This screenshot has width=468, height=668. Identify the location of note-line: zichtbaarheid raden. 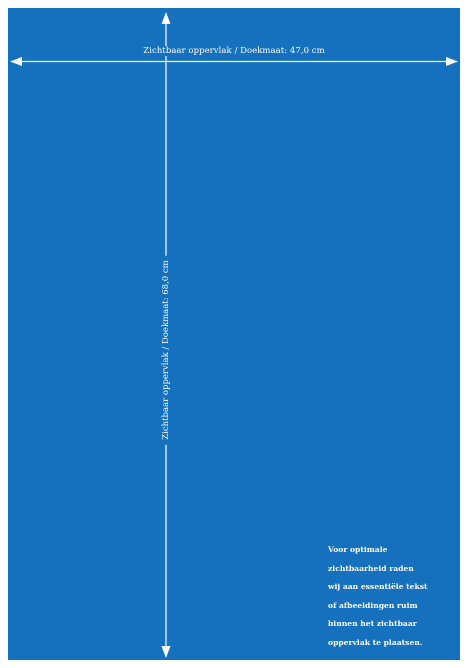
(371, 568).